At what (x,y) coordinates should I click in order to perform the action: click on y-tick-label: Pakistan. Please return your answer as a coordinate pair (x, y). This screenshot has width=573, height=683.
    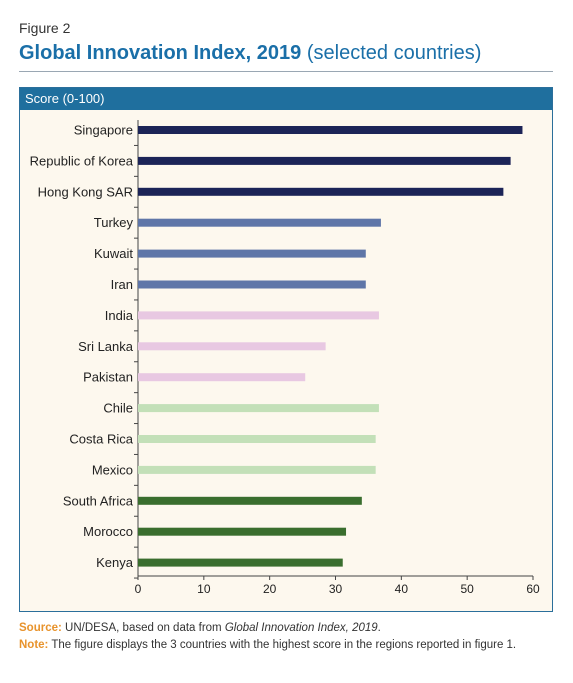
    Looking at the image, I should click on (108, 377).